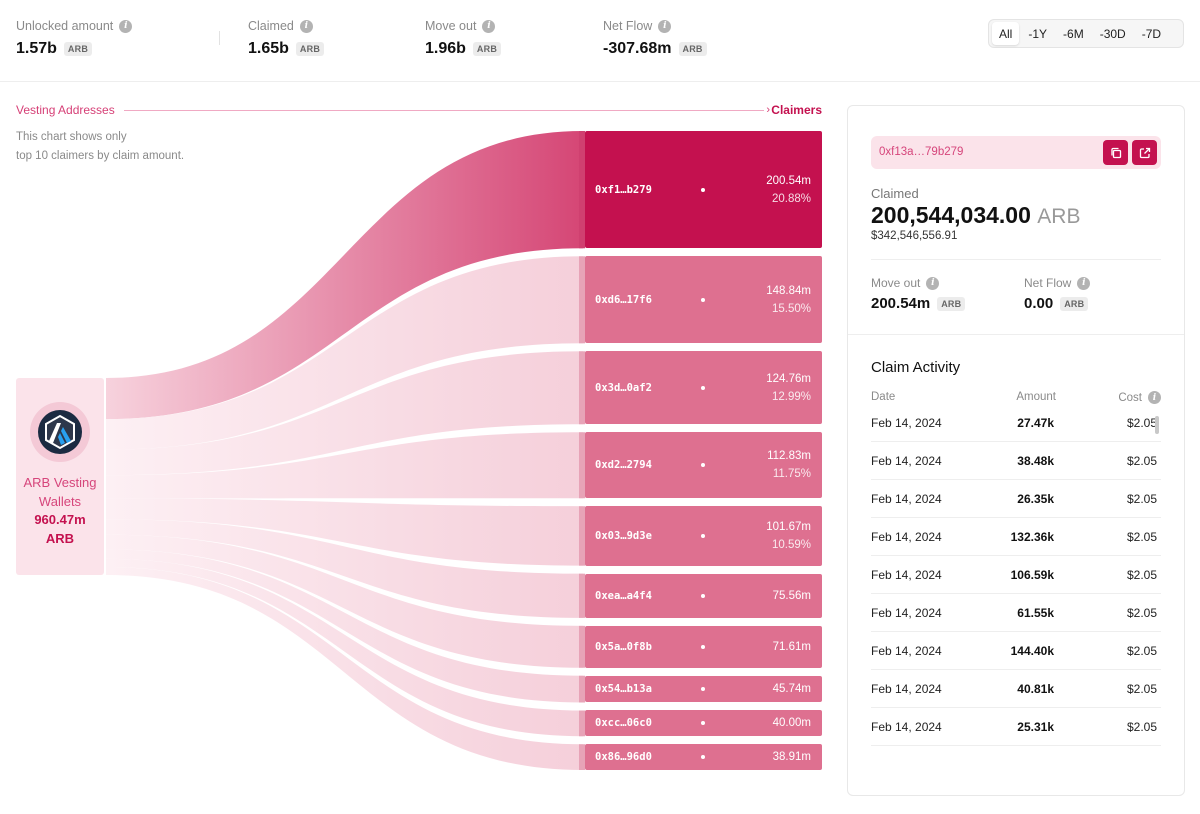  Describe the element at coordinates (1032, 575) in the screenshot. I see `row-amount: 106.59k` at that location.